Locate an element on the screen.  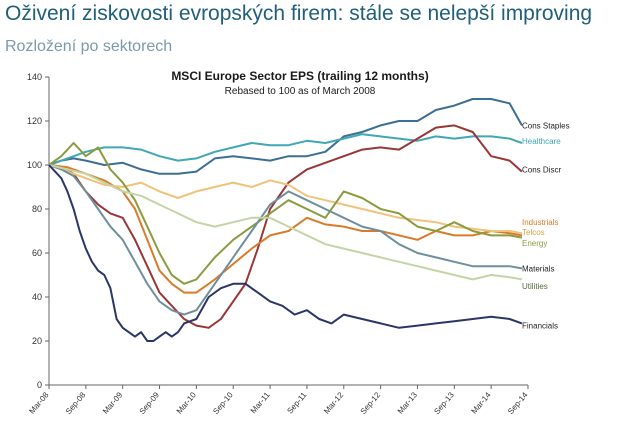
x-tick-label: Mar-13 is located at coordinates (408, 403).